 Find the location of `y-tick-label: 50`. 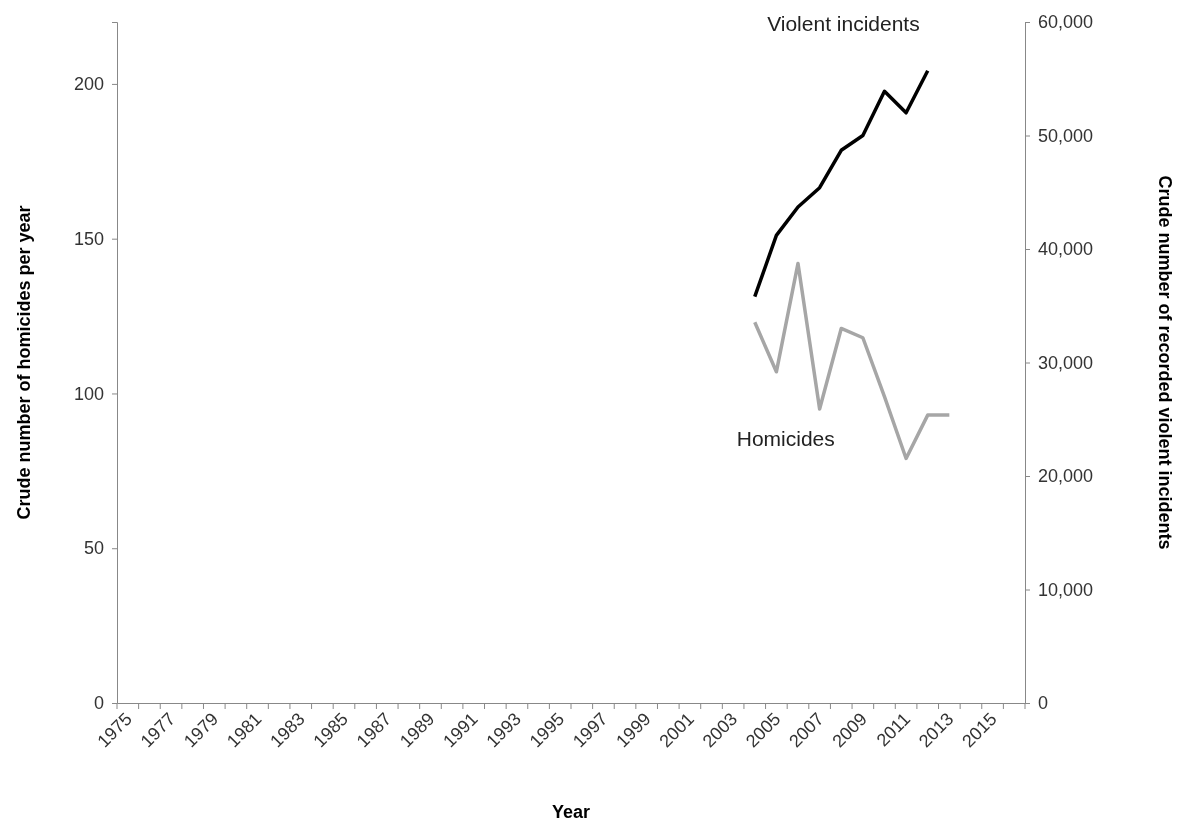

y-tick-label: 50 is located at coordinates (93, 548).